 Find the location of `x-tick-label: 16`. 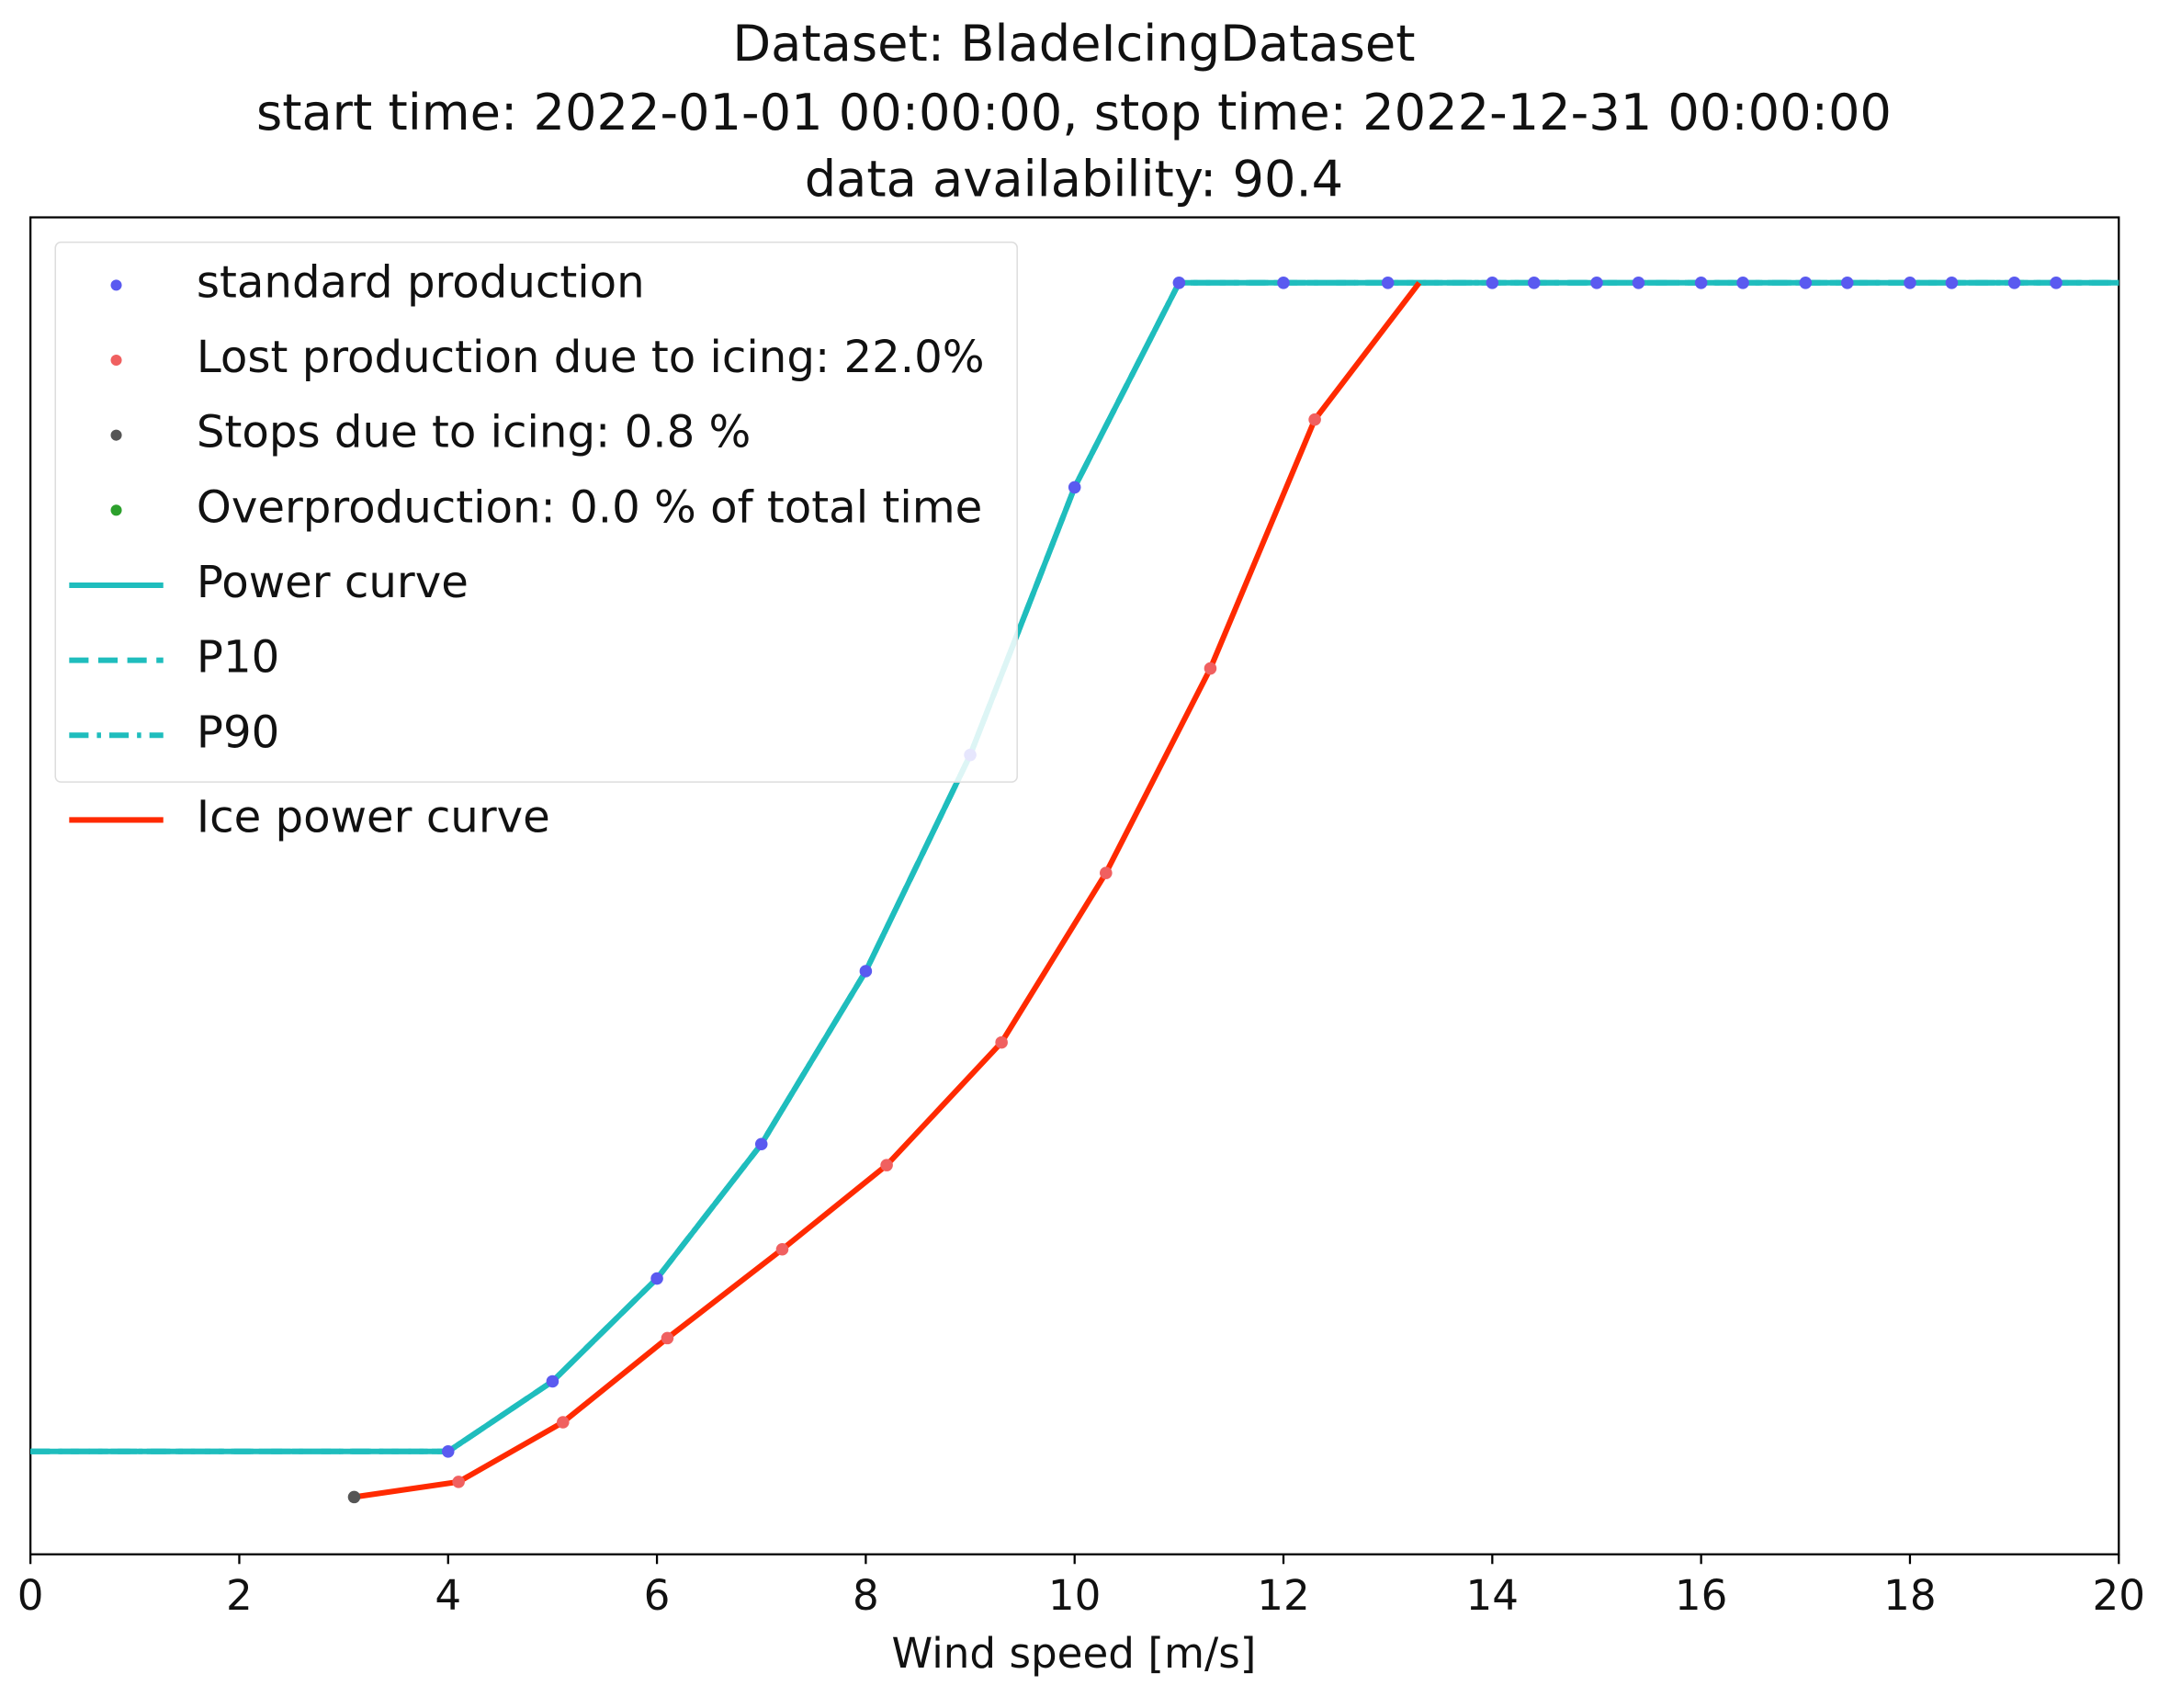

x-tick-label: 16 is located at coordinates (1701, 1595).